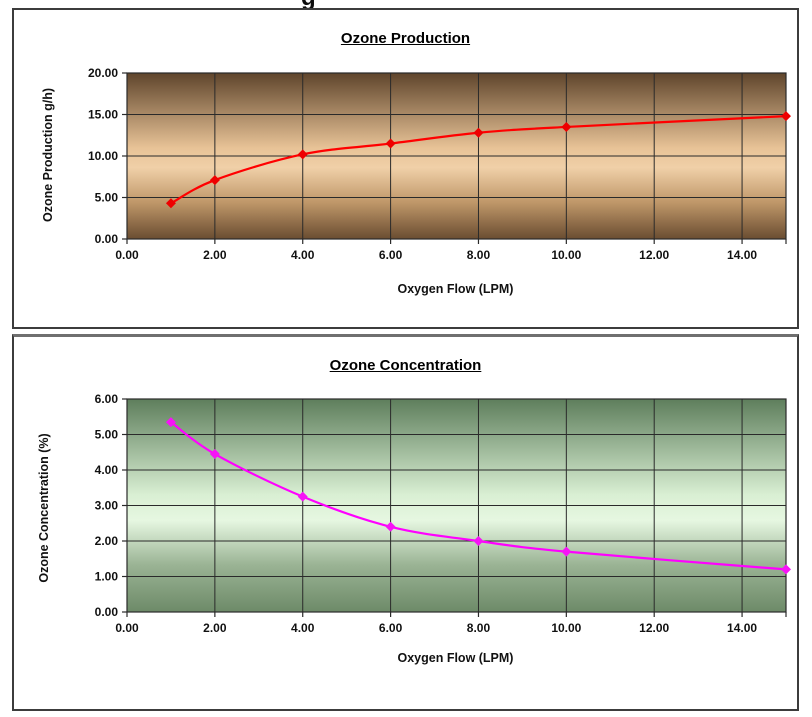  Describe the element at coordinates (455, 289) in the screenshot. I see `x-axis-label-oxygen-flow-top: Oxygen Flow (LPM)` at that location.